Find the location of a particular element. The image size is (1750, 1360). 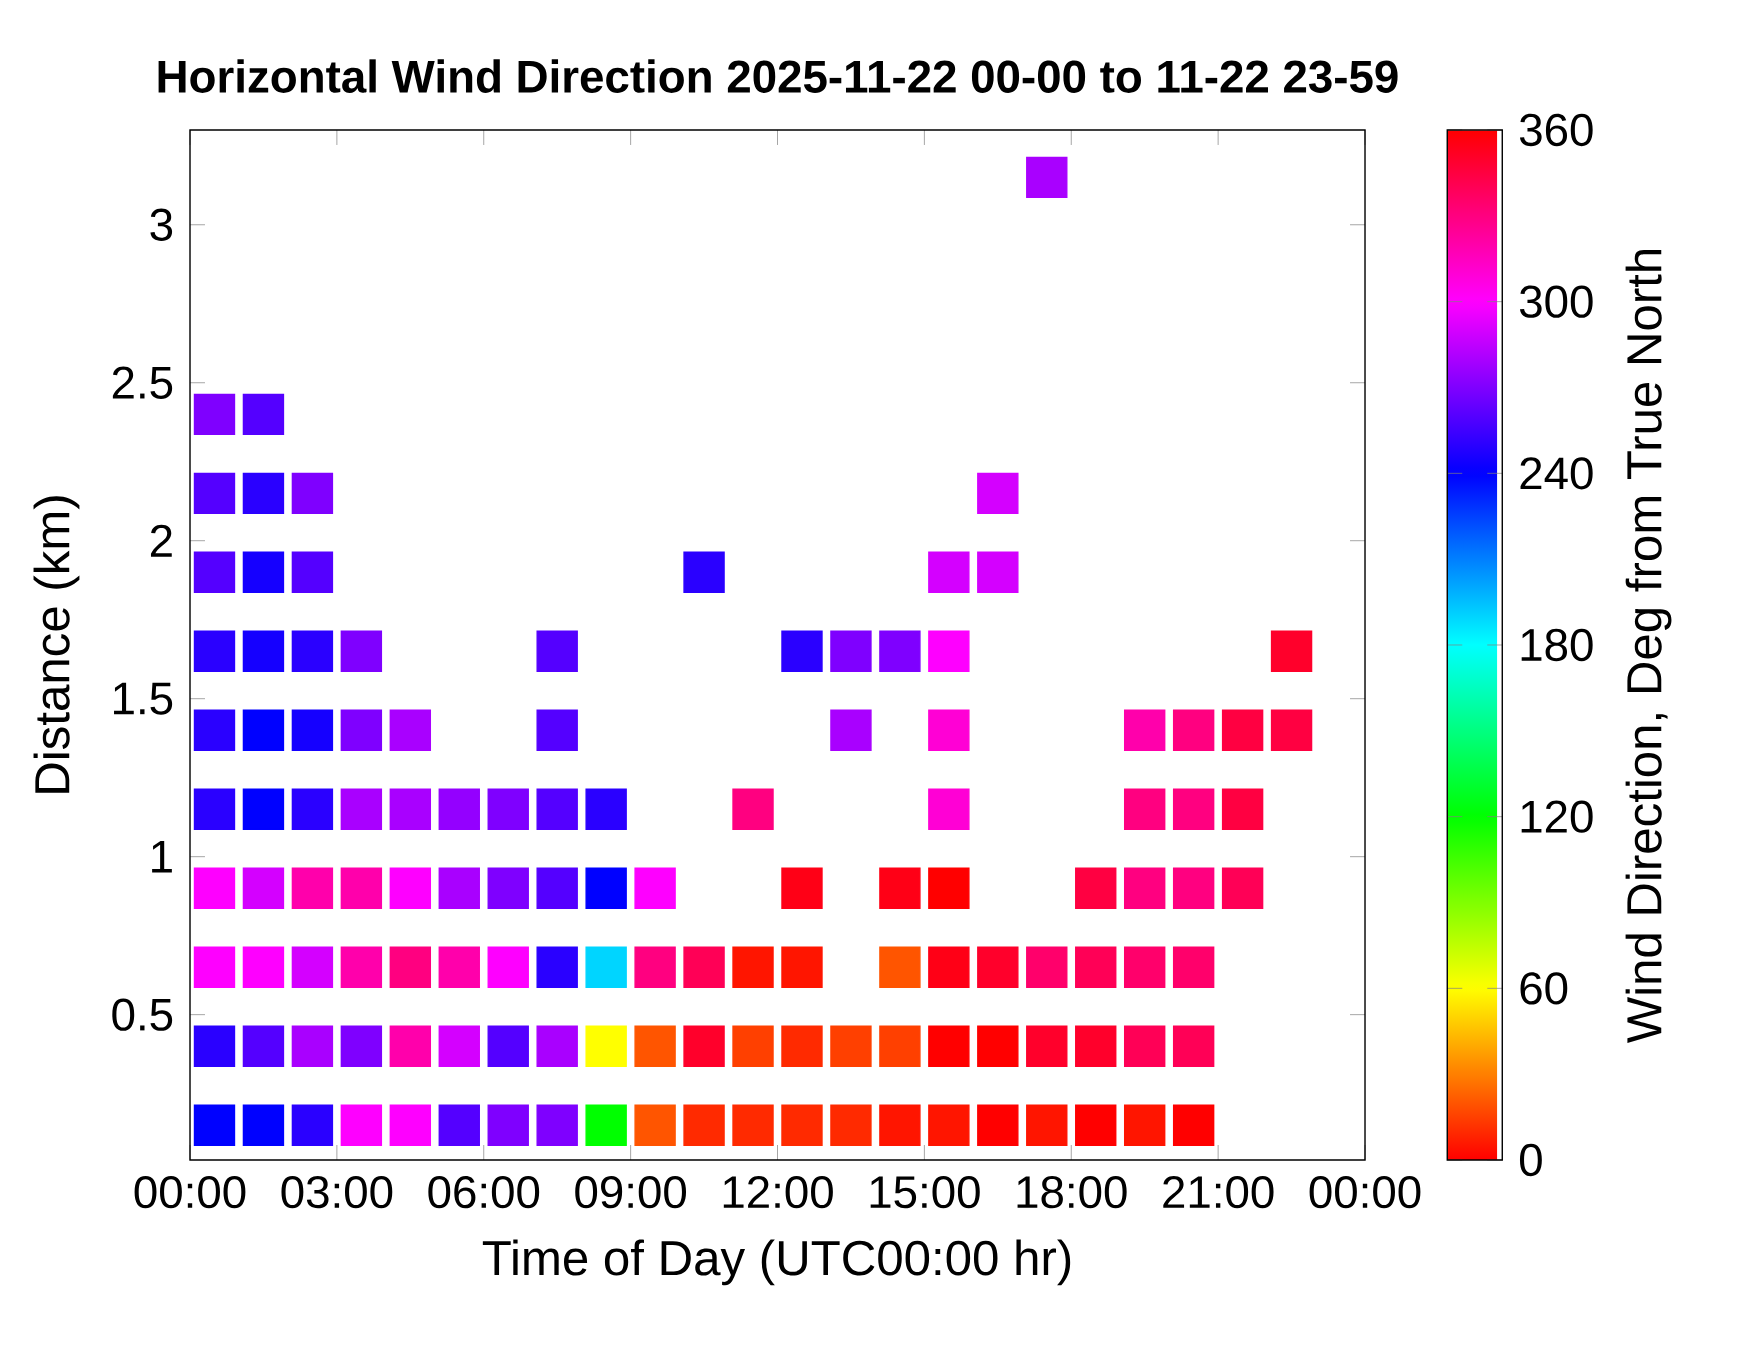

color-bar-label: 0 is located at coordinates (1530, 1160).